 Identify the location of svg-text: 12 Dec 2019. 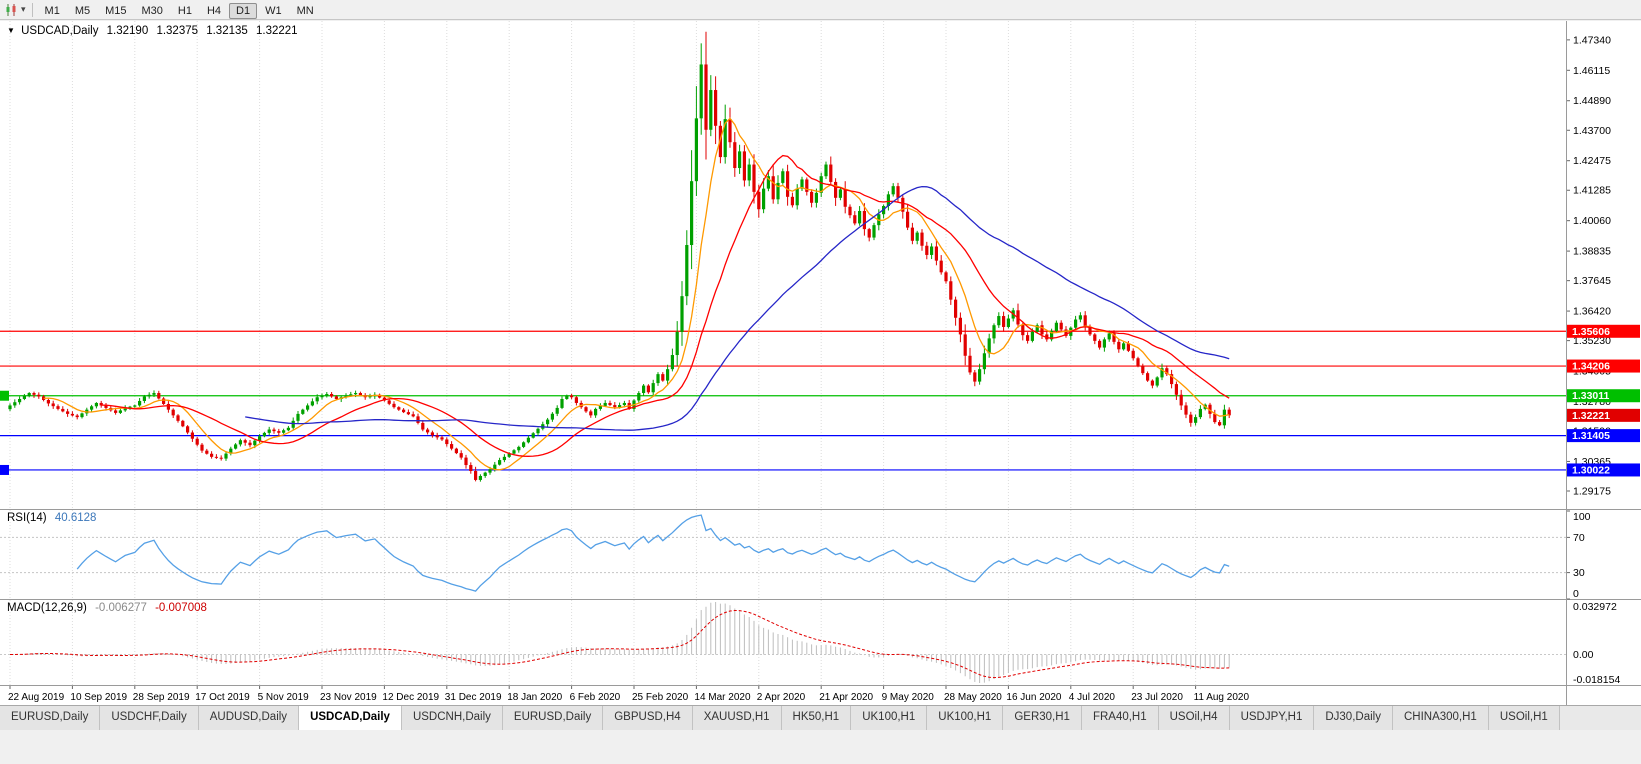
(410, 697).